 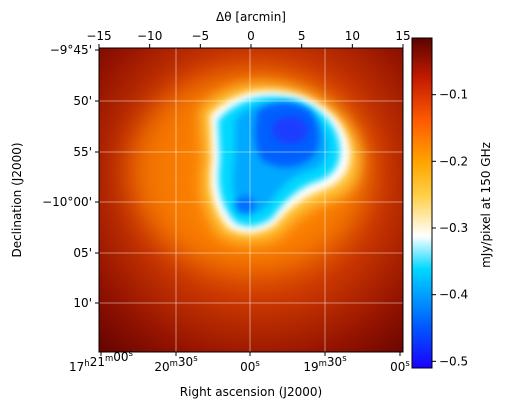 I want to click on dec-tick-label: −10°00', so click(x=67, y=202).